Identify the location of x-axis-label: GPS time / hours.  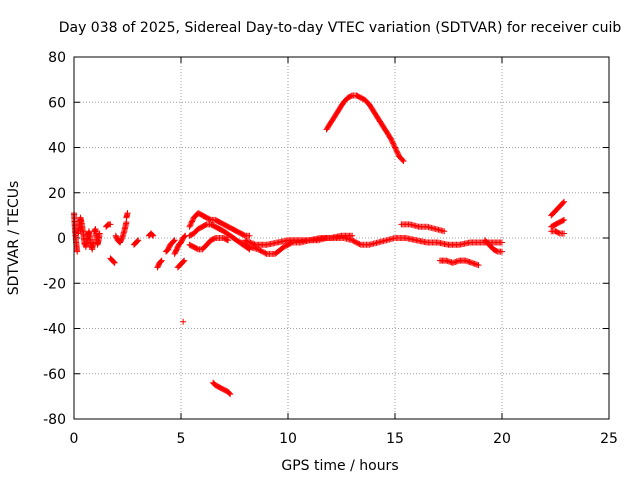
(339, 466).